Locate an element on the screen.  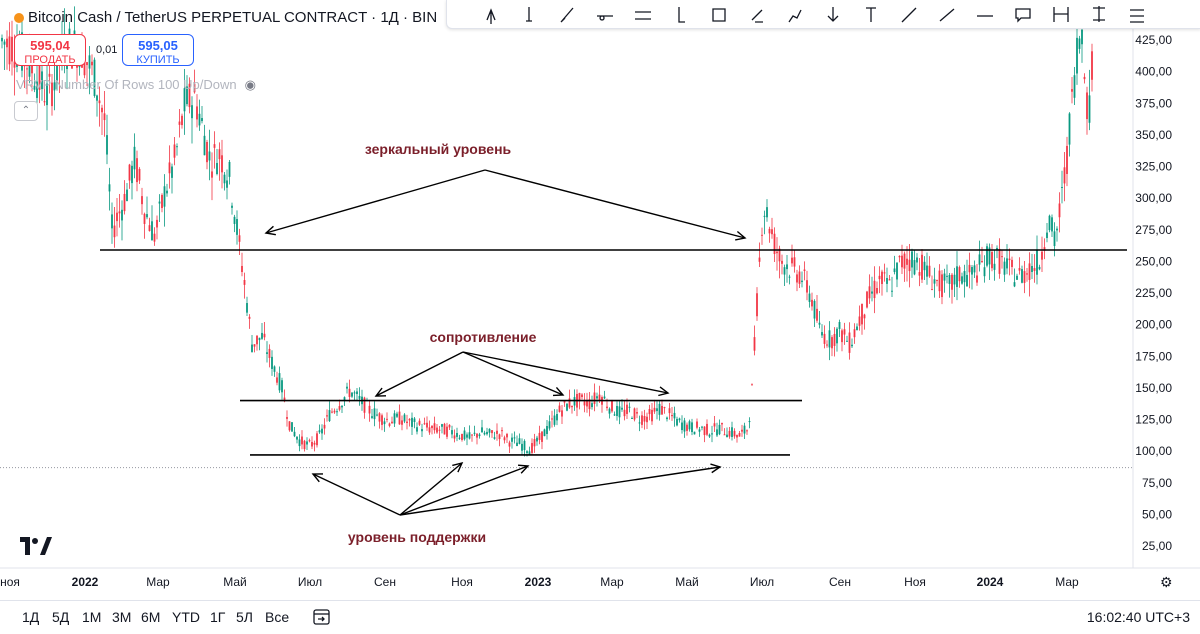
buy-button: 595,05 КУПИТЬ is located at coordinates (158, 50).